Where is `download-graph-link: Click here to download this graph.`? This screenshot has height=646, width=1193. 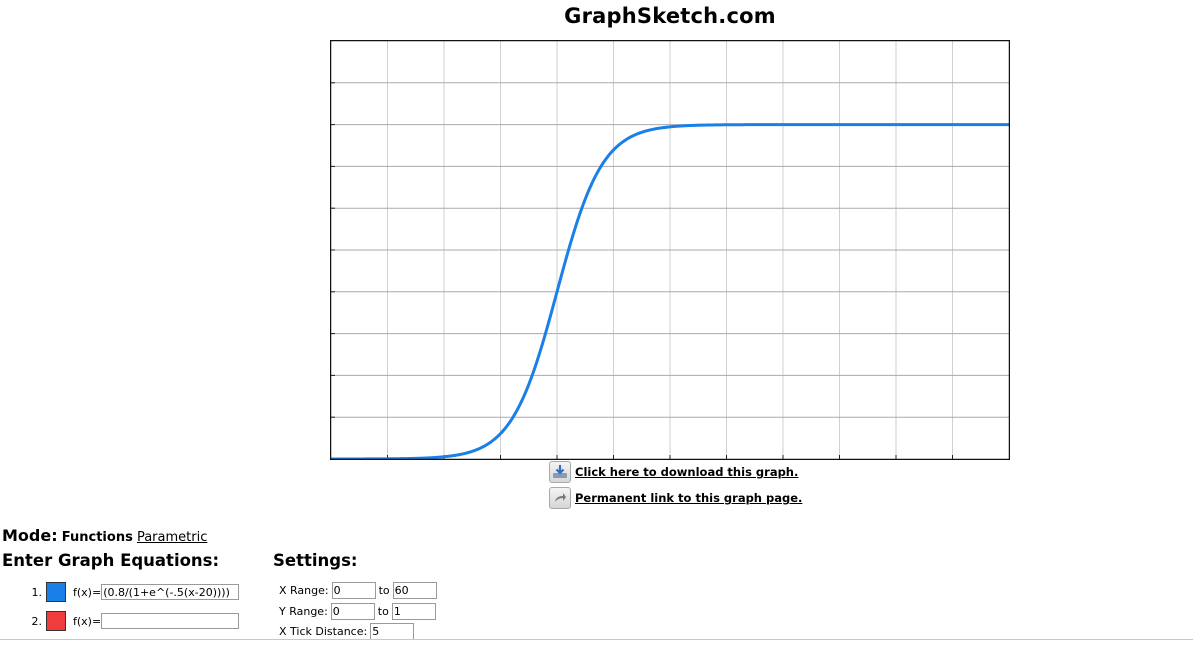 download-graph-link: Click here to download this graph. is located at coordinates (673, 472).